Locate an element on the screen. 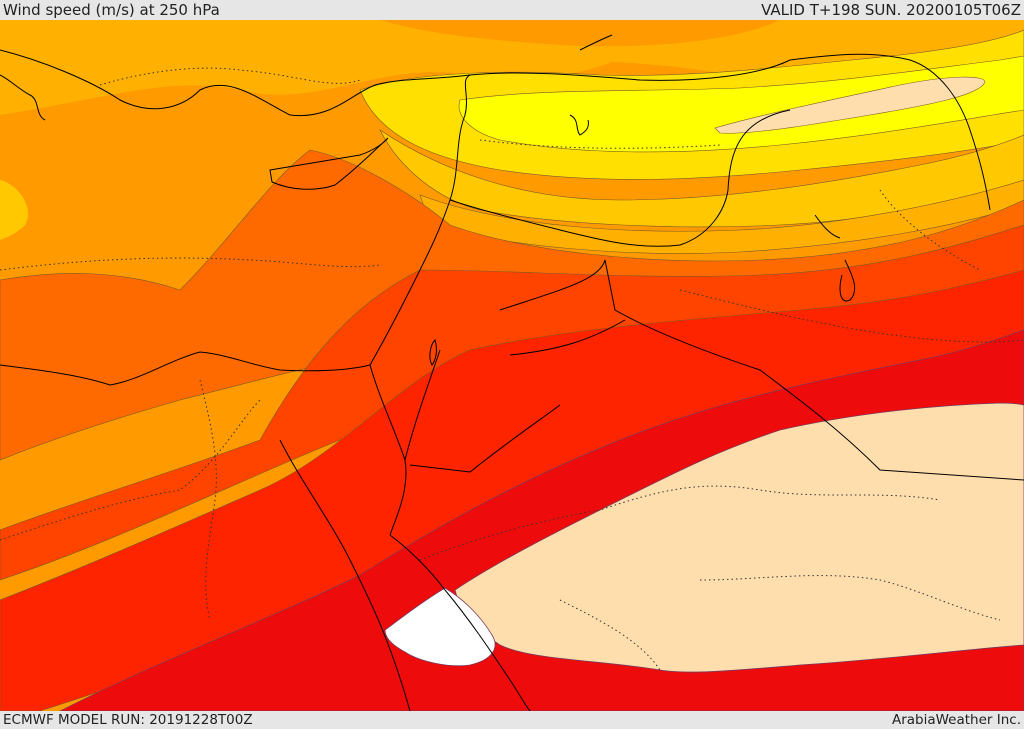 This screenshot has width=1024, height=729. coast-cyprus is located at coordinates (329, 163).